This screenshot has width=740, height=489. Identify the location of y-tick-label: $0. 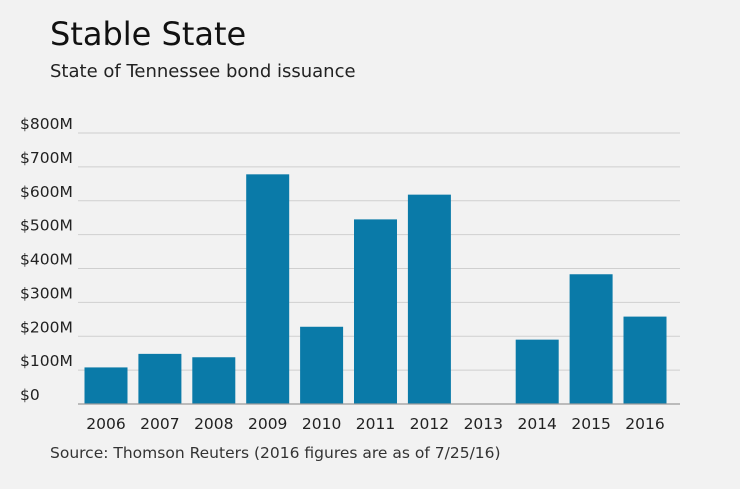
(30, 395).